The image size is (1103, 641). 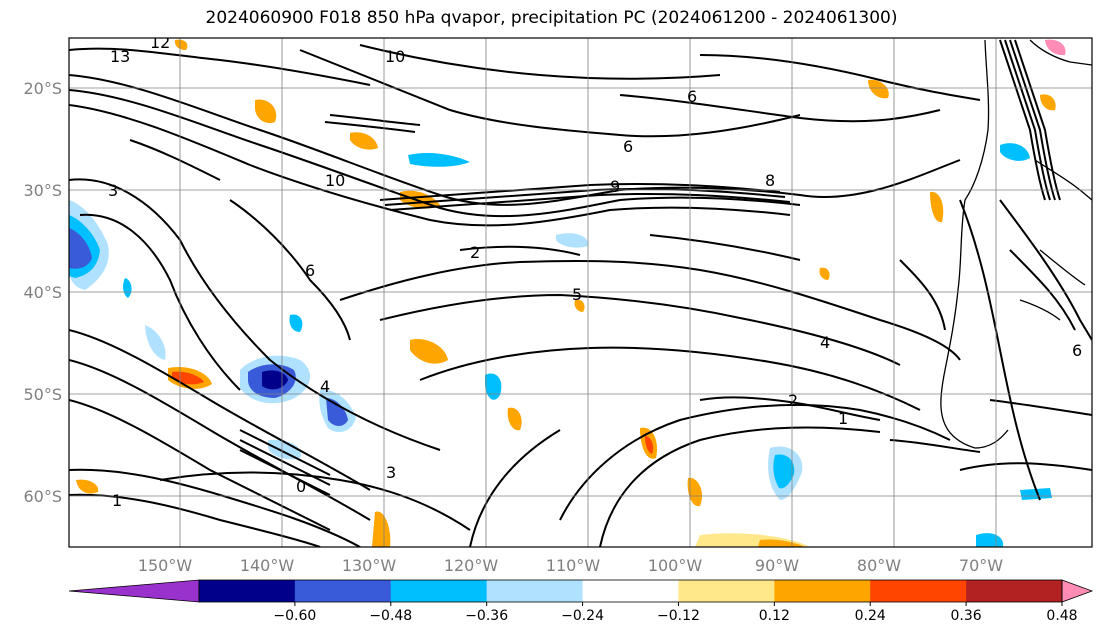 I want to click on lon-tick-label: 130°W, so click(x=369, y=565).